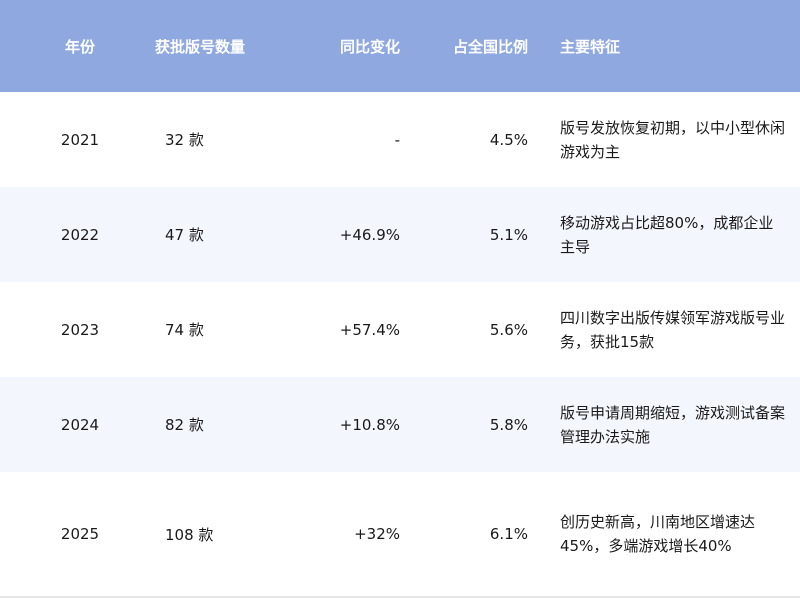 This screenshot has width=800, height=600. What do you see at coordinates (184, 330) in the screenshot?
I see `cell-count: 74 款` at bounding box center [184, 330].